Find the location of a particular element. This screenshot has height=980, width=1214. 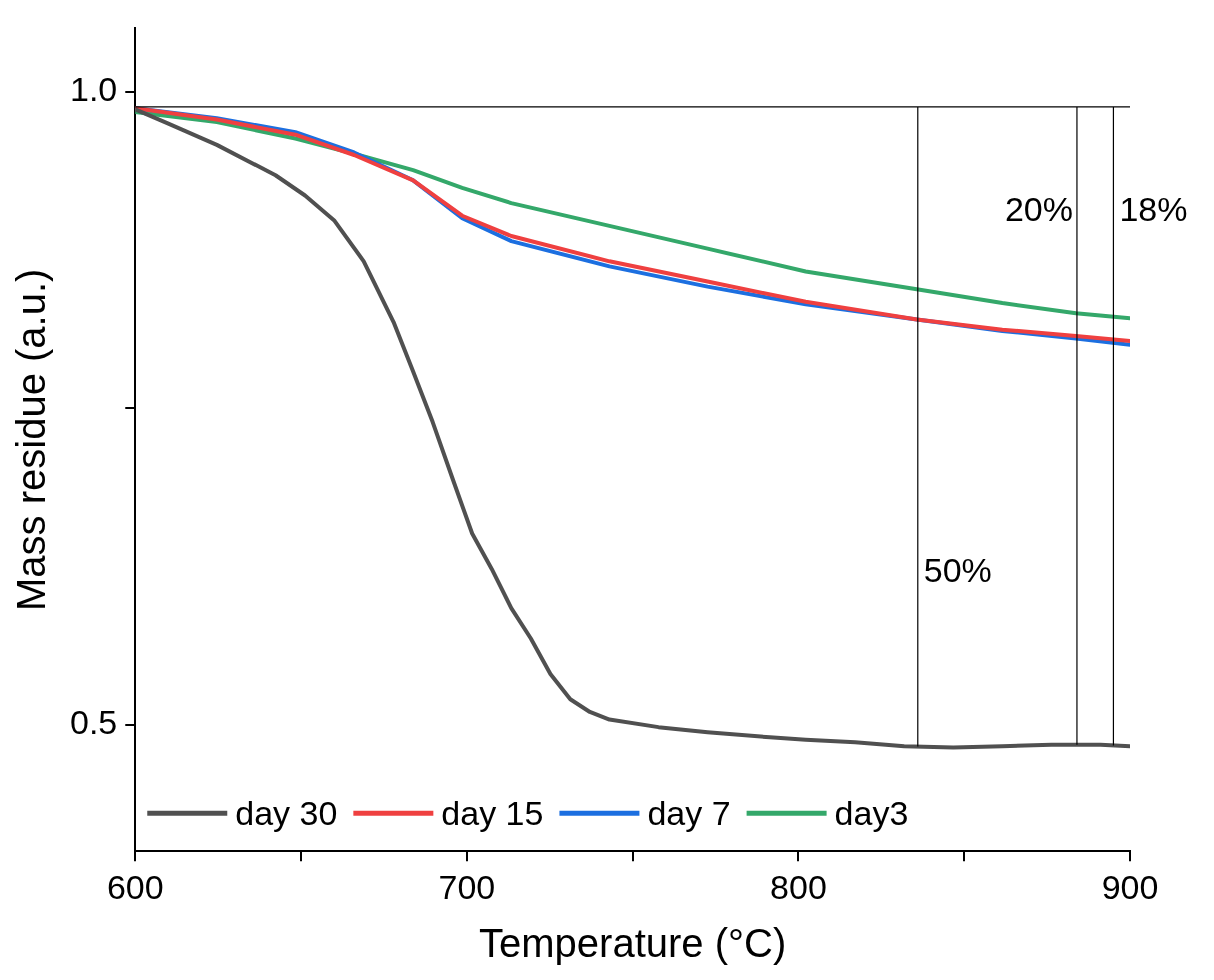

legend-label: day 30 is located at coordinates (286, 812).